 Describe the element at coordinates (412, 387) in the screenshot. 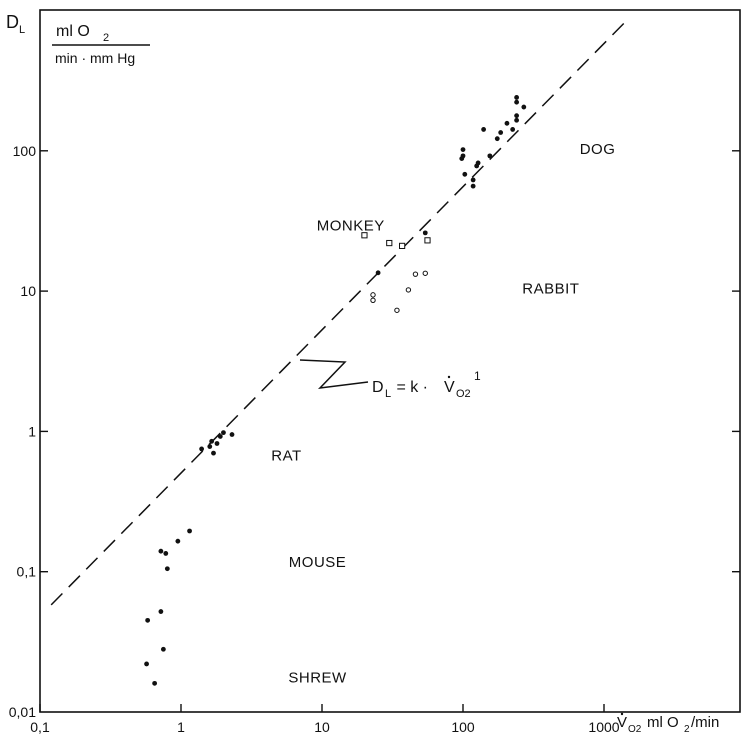

I see `equation-body: = k ·` at that location.